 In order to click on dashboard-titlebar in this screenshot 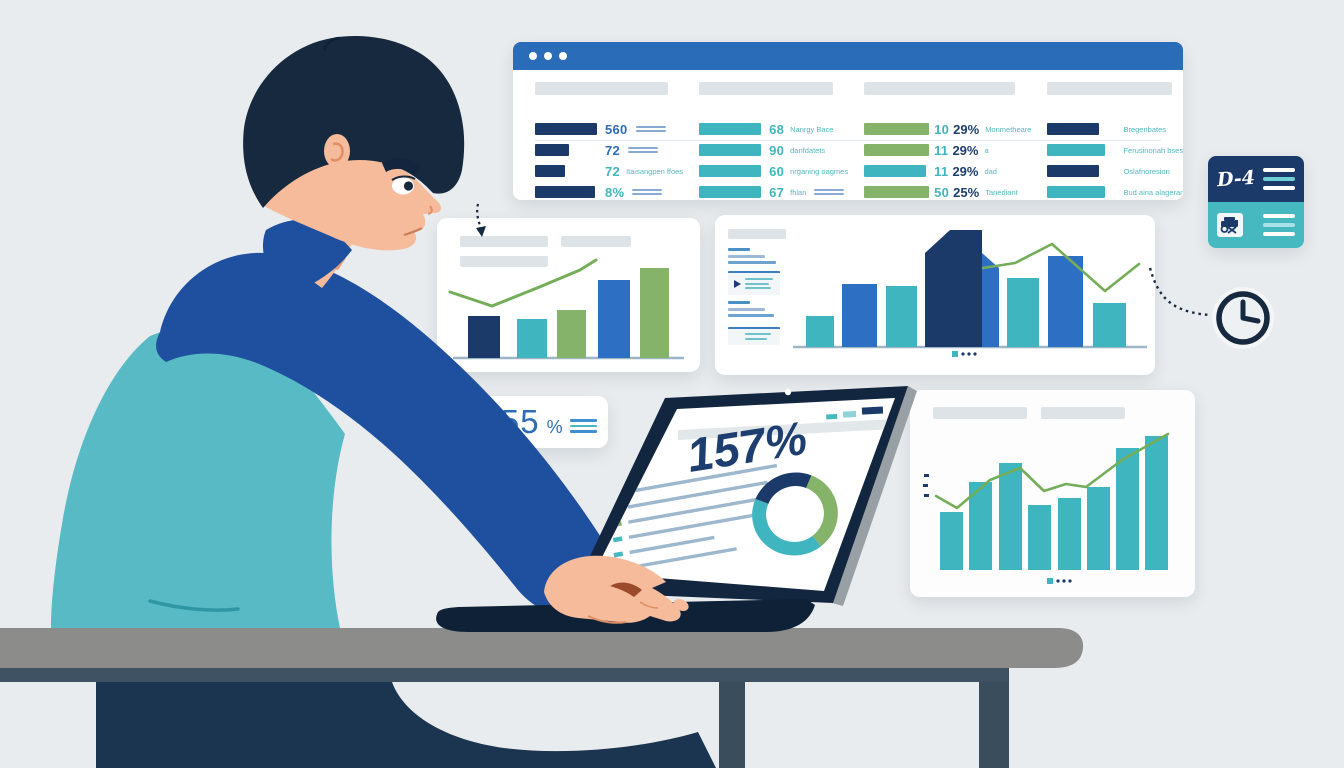, I will do `click(848, 56)`.